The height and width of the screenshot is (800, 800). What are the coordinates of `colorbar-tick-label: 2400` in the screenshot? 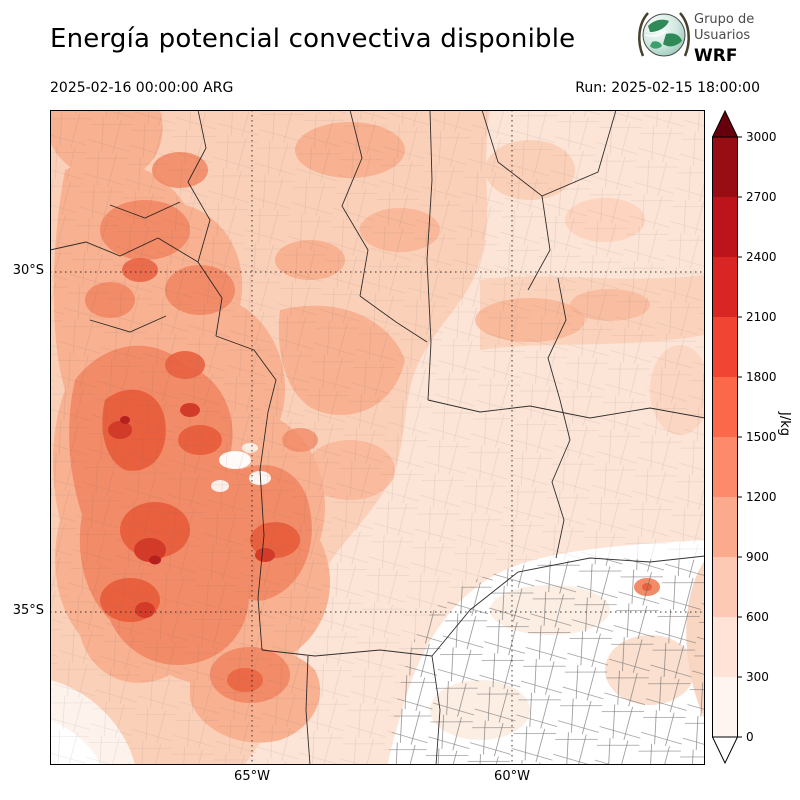 It's located at (761, 257).